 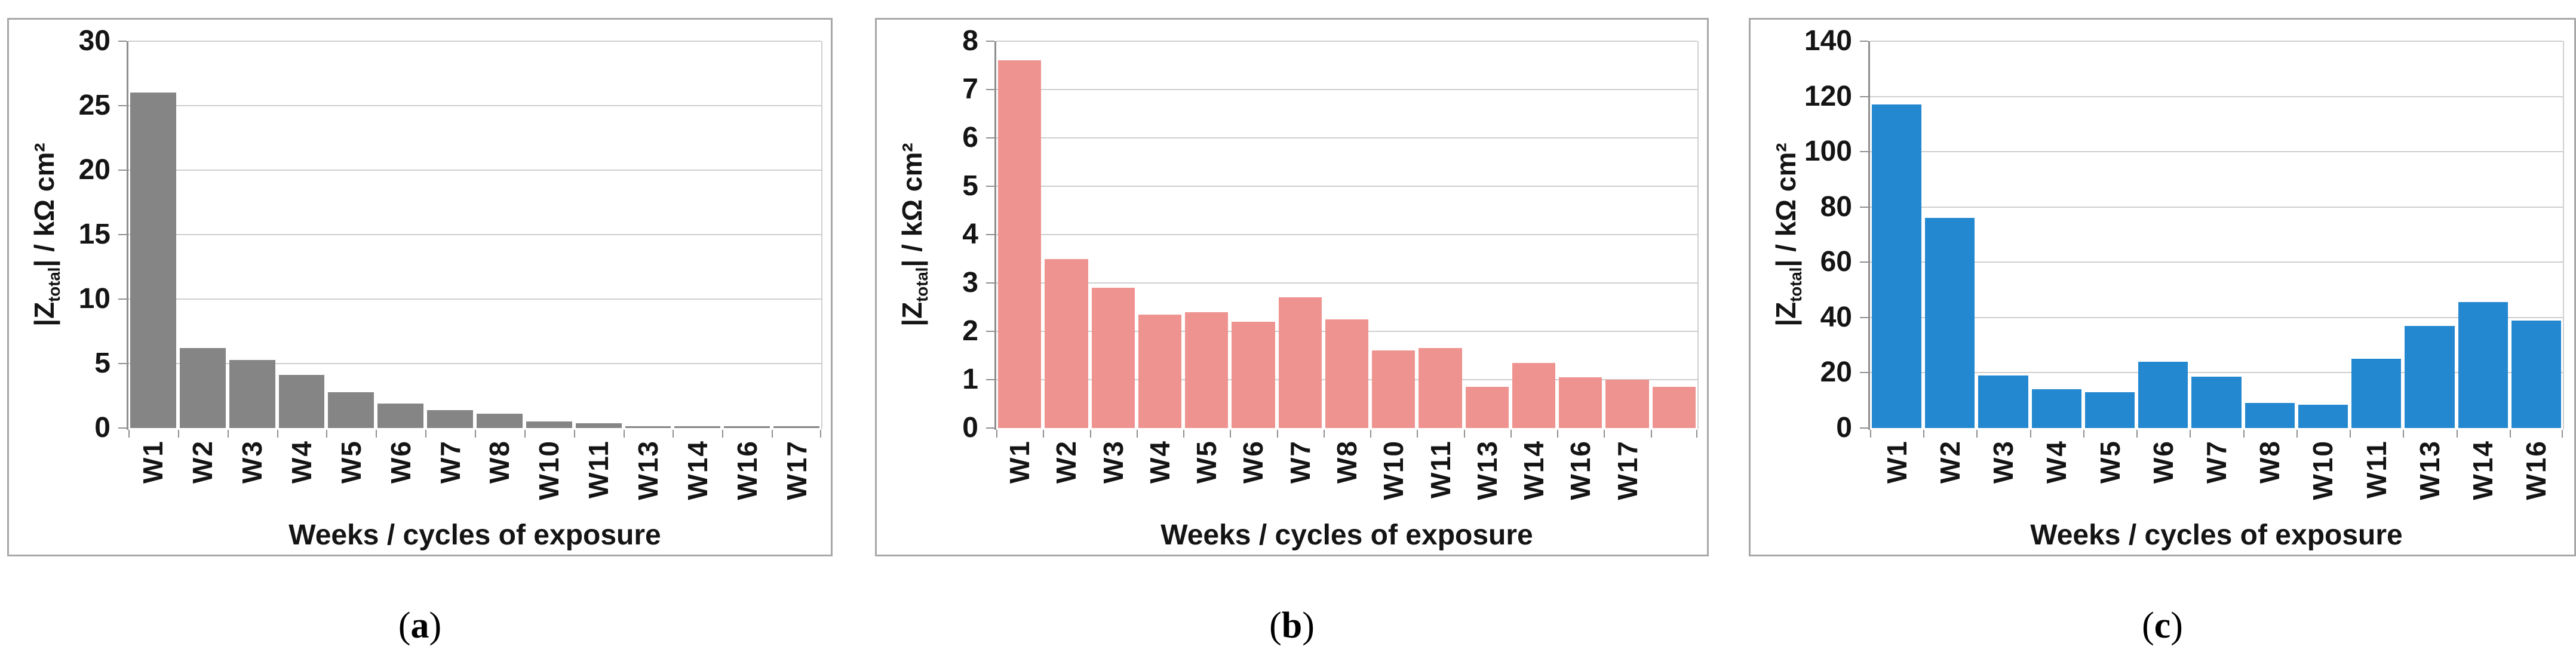 I want to click on y-tick-label-2: 2, so click(x=970, y=331).